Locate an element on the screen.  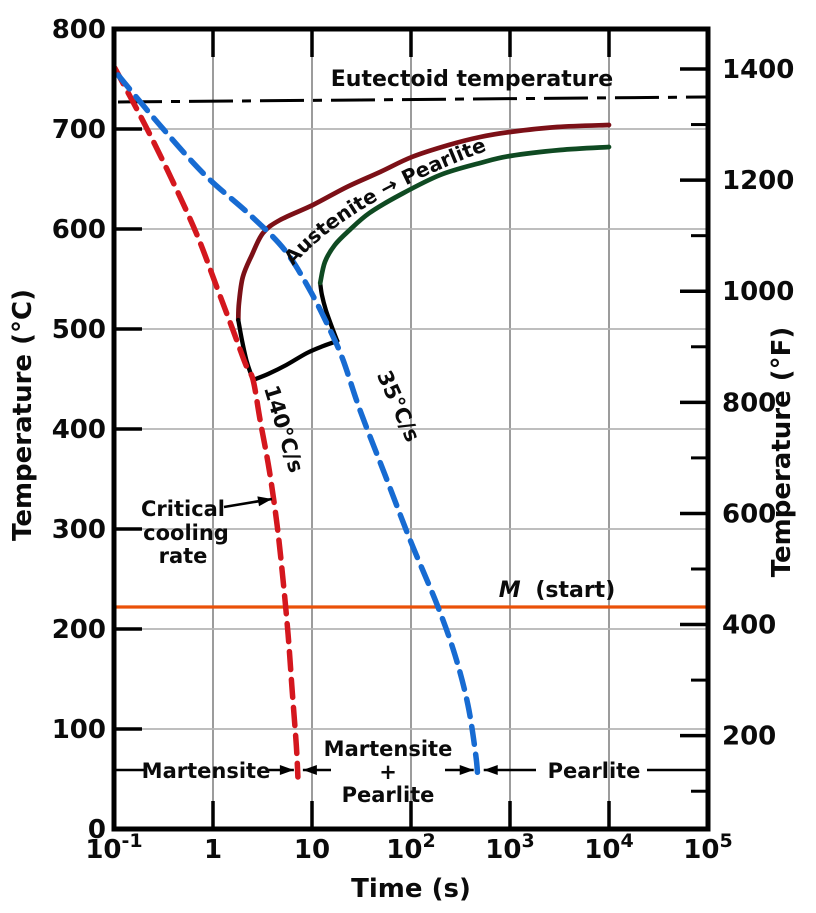
x-tick-label: 1 is located at coordinates (213, 850).